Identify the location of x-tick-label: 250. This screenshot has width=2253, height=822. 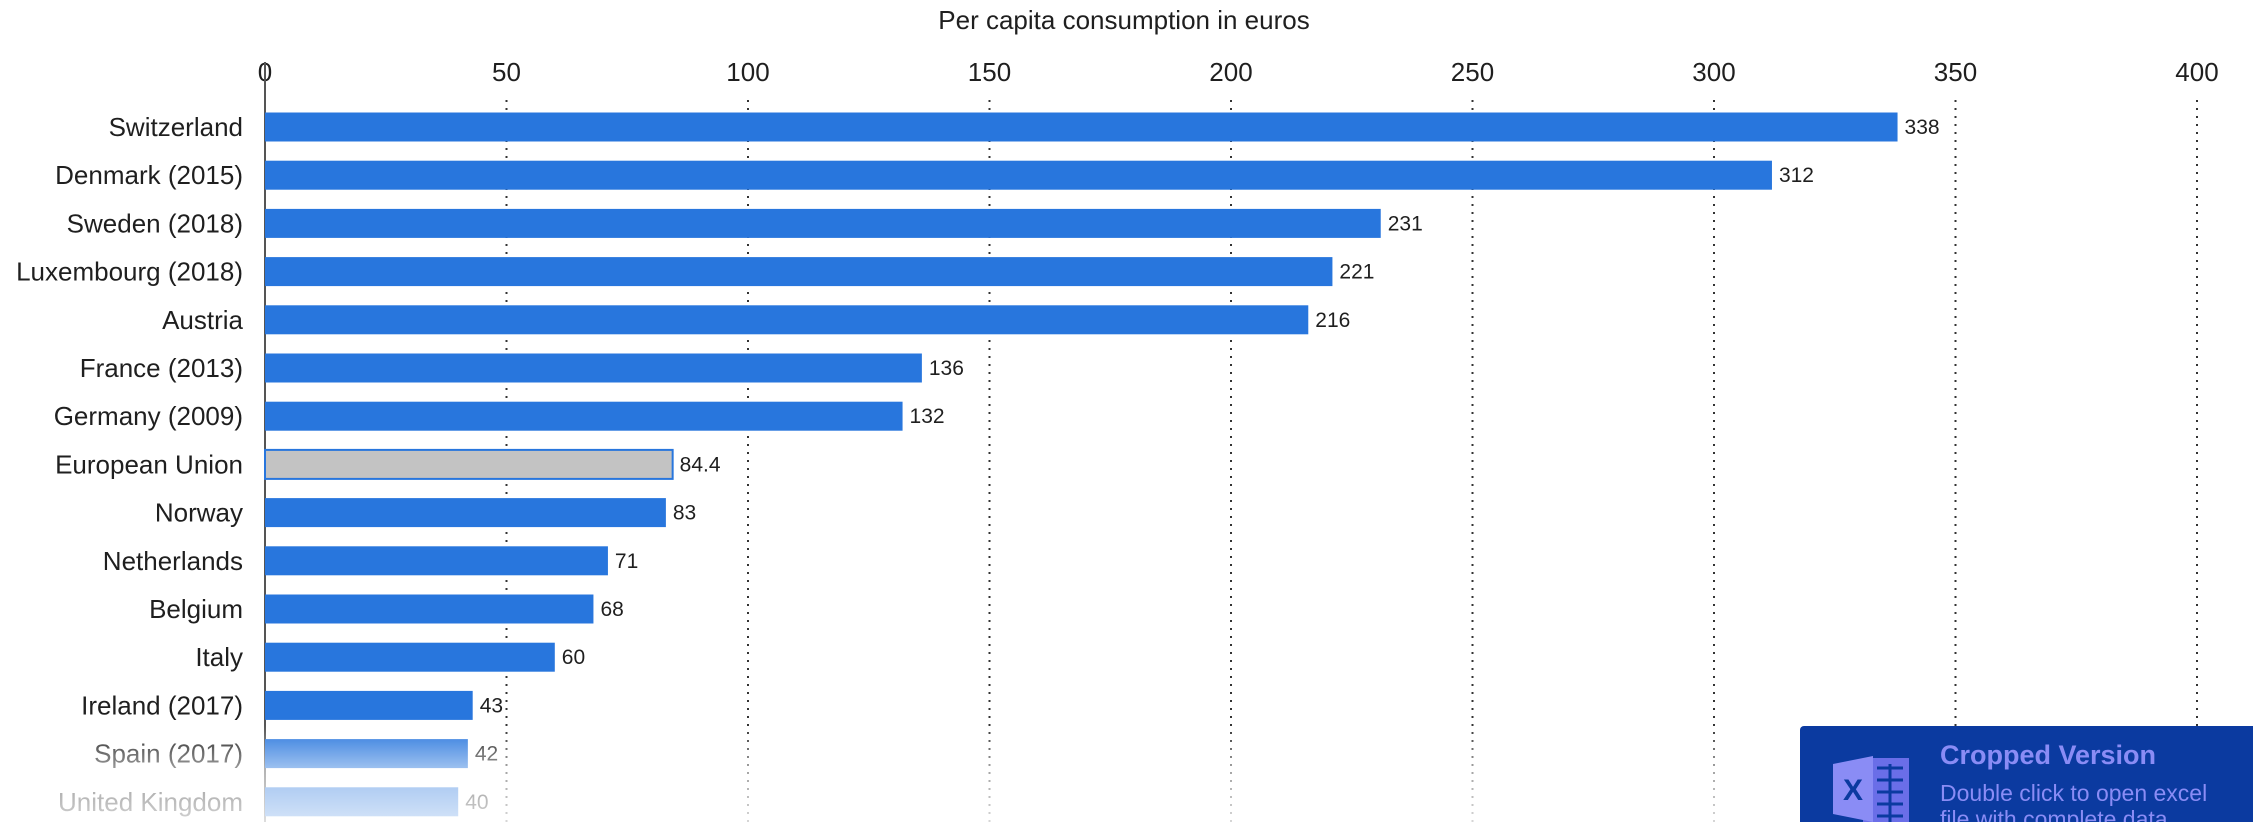
(1472, 72).